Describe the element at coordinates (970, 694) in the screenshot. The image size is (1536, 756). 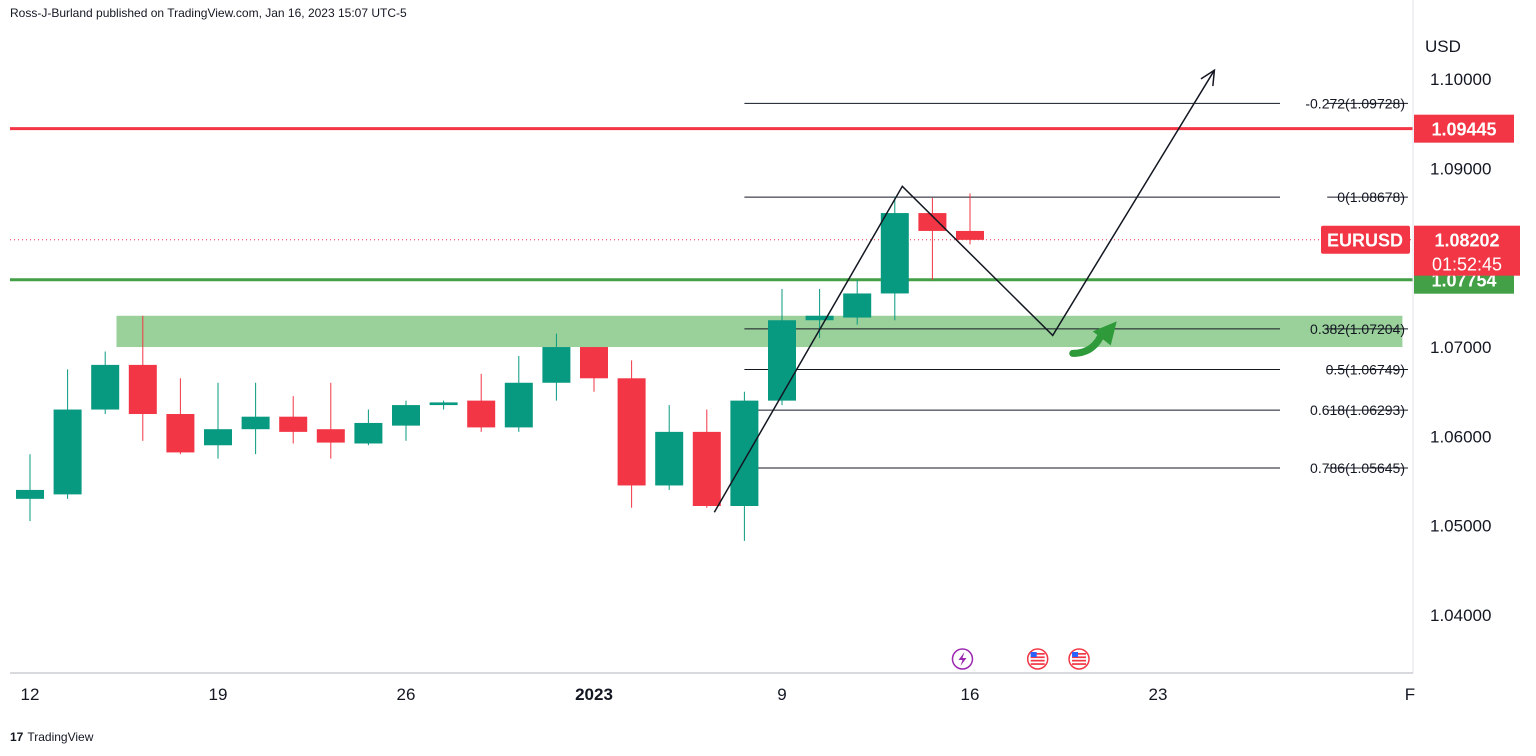
I see `x-tick-label: 16` at that location.